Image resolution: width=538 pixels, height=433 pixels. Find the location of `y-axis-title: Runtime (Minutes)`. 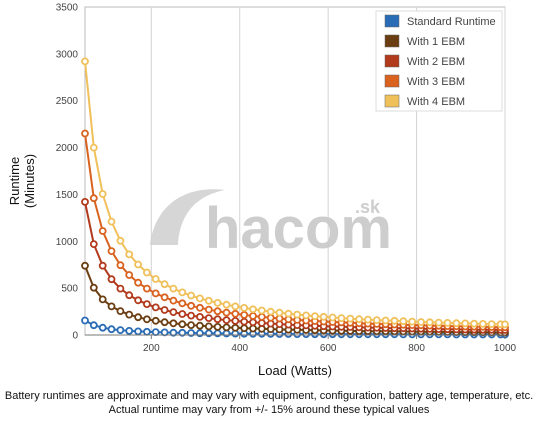

y-axis-title: Runtime (Minutes) is located at coordinates (22, 181).